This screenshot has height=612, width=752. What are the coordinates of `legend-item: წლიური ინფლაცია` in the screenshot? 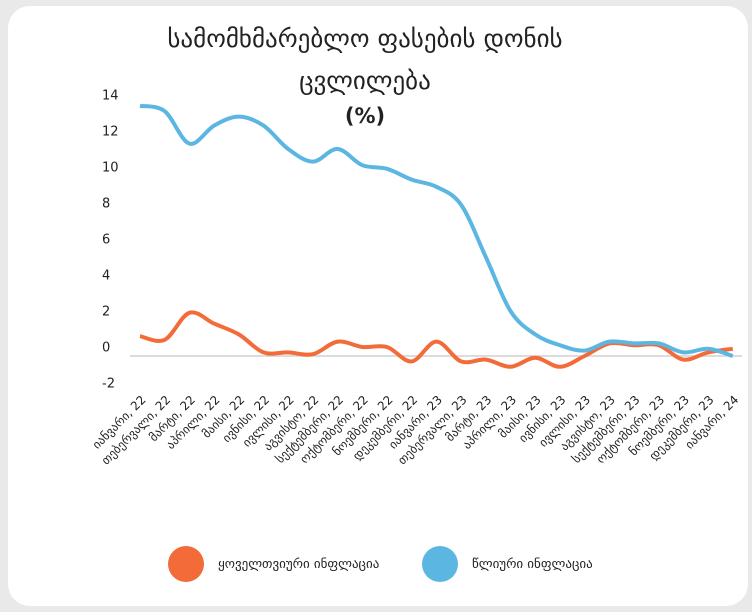 It's located at (507, 564).